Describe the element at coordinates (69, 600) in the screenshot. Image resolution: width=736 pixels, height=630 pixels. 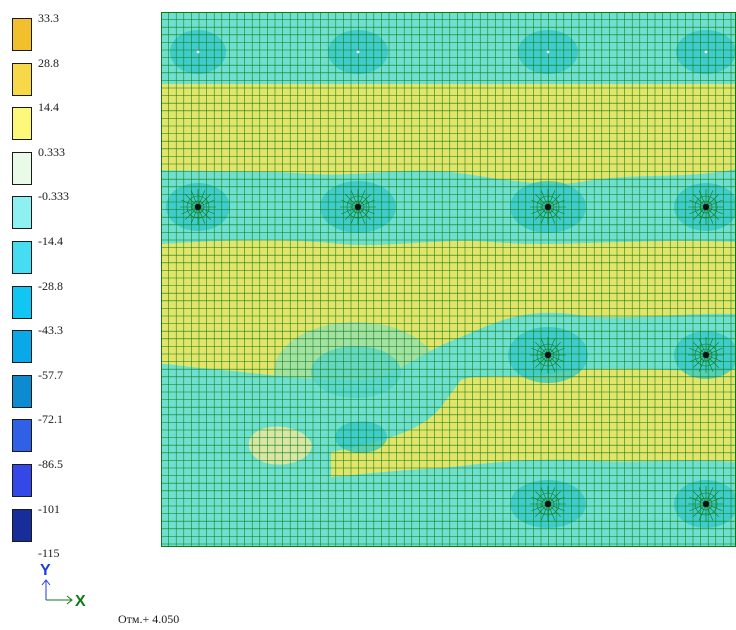
I see `x-axis-arrowhead` at that location.